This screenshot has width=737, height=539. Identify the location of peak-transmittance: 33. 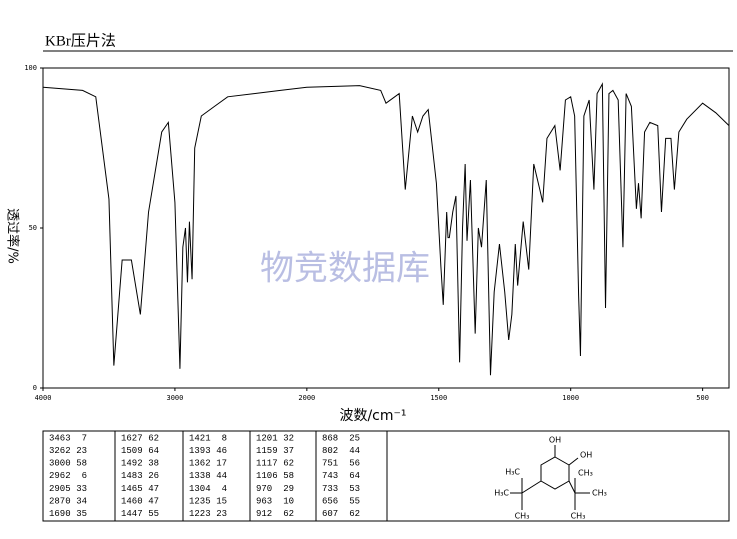
(81, 489).